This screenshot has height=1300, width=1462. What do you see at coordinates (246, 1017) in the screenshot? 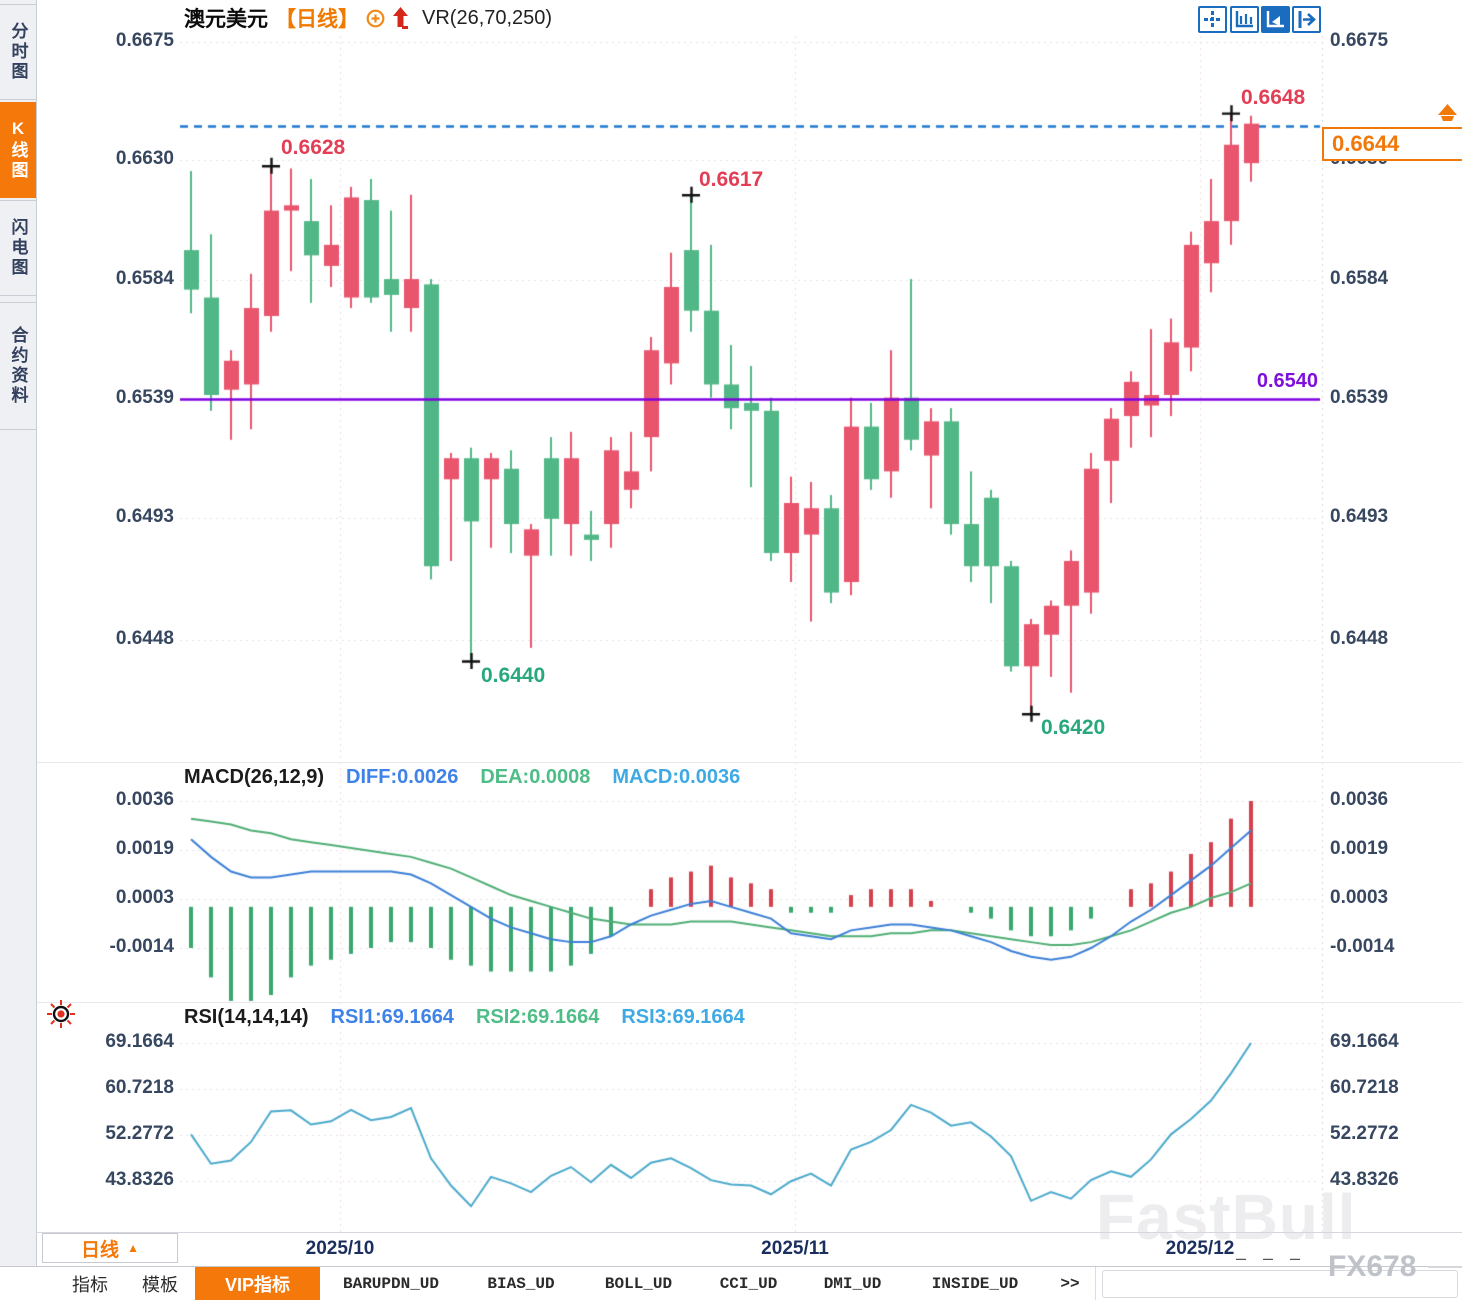
I see `rsi-name-label: RSI(14,14,14)` at bounding box center [246, 1017].